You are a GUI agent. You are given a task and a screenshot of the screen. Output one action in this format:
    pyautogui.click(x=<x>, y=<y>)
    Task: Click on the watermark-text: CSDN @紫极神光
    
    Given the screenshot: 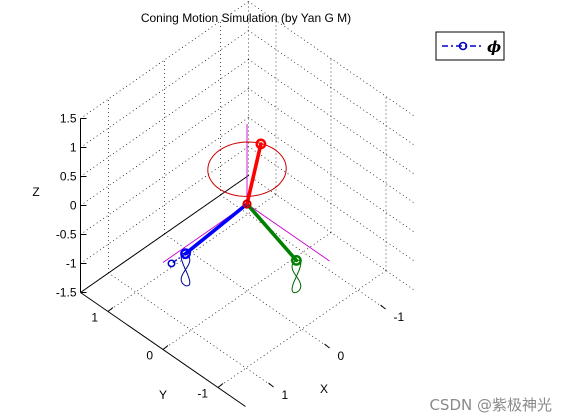 What is the action you would take?
    pyautogui.click(x=490, y=405)
    